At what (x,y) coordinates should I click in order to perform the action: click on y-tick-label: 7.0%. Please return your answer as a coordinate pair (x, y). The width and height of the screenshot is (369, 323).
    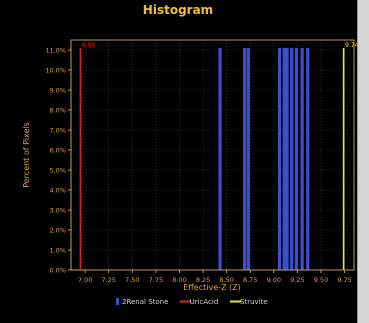
    Looking at the image, I should click on (57, 131).